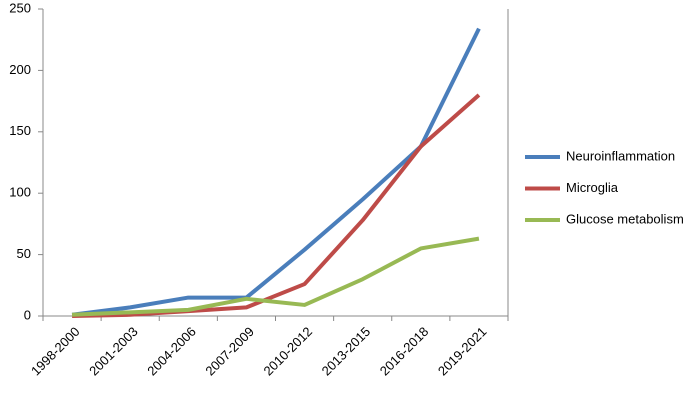  What do you see at coordinates (229, 351) in the screenshot?
I see `x-tick-label: 2007-2009` at bounding box center [229, 351].